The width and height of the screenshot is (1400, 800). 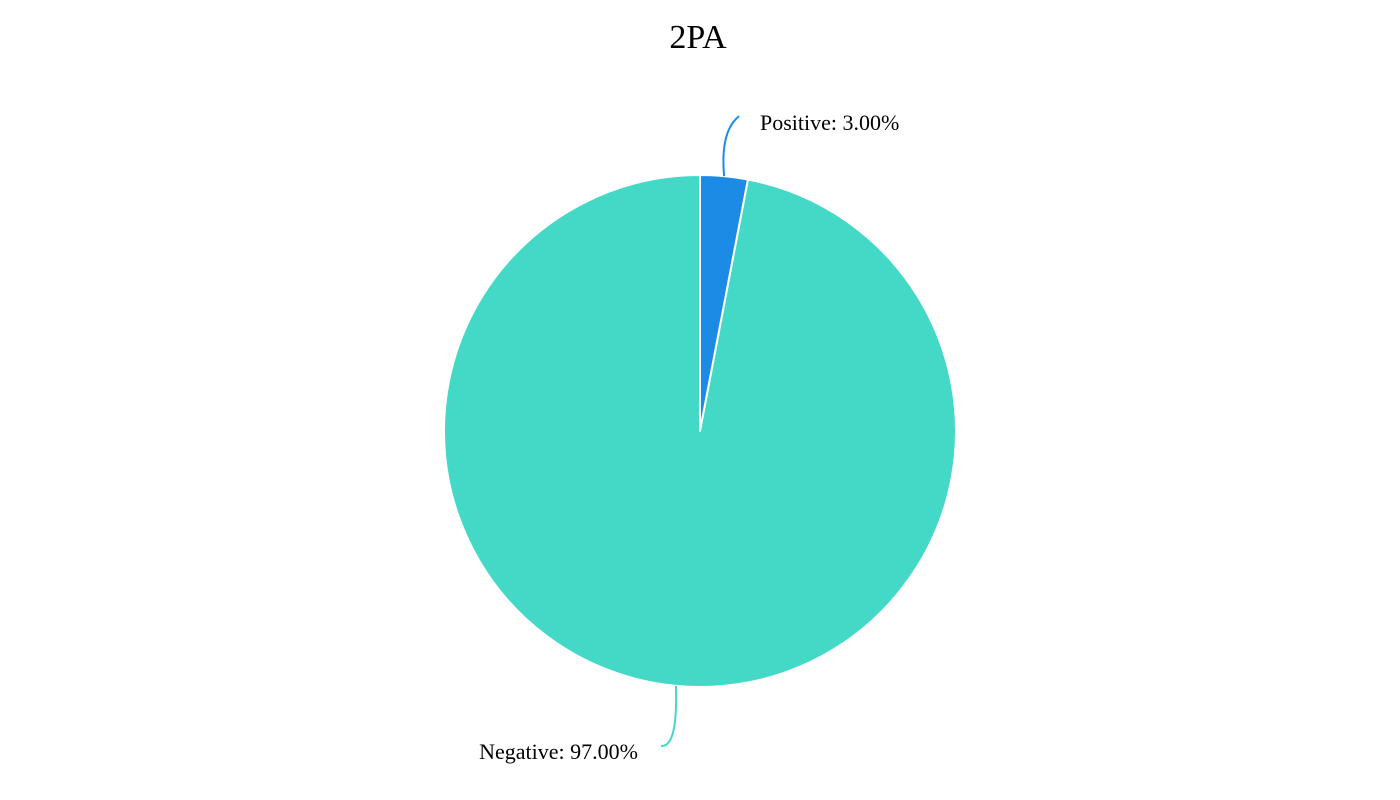 I want to click on chart-title: 2PA, so click(x=698, y=37).